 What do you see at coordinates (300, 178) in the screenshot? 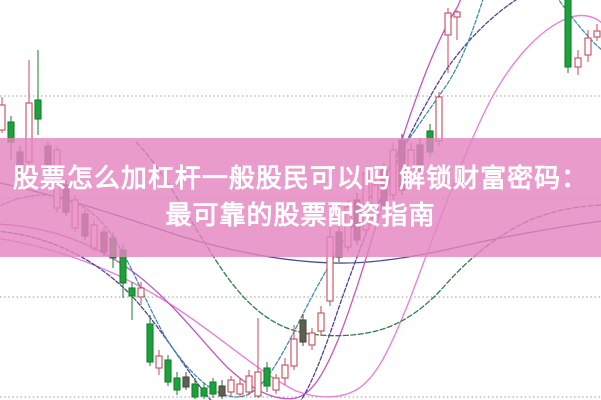
I see `headline-line-1: 股票怎么加杠杆一般股民可以吗 解锁财富密码：` at bounding box center [300, 178].